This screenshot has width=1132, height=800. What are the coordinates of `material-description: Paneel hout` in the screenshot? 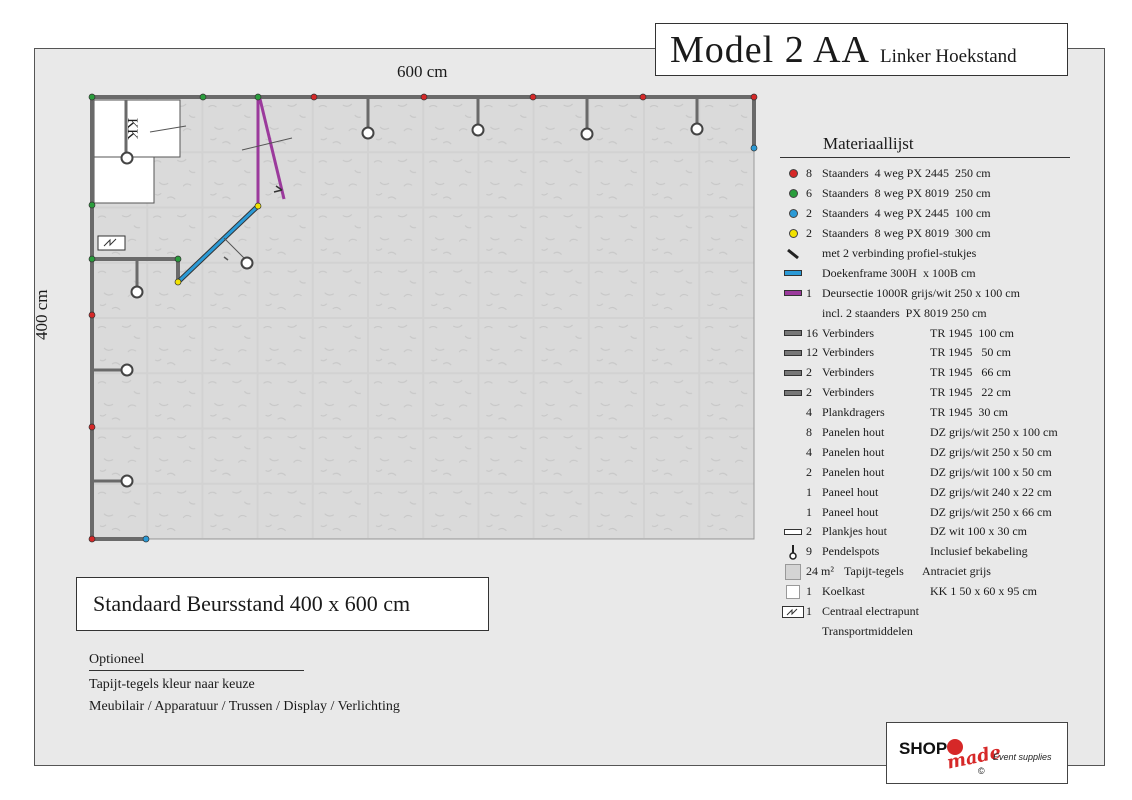 It's located at (850, 491).